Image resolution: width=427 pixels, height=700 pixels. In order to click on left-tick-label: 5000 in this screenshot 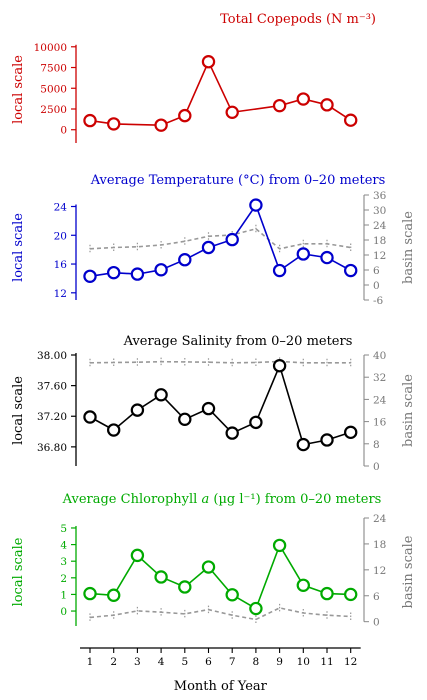, I will do `click(53, 89)`.